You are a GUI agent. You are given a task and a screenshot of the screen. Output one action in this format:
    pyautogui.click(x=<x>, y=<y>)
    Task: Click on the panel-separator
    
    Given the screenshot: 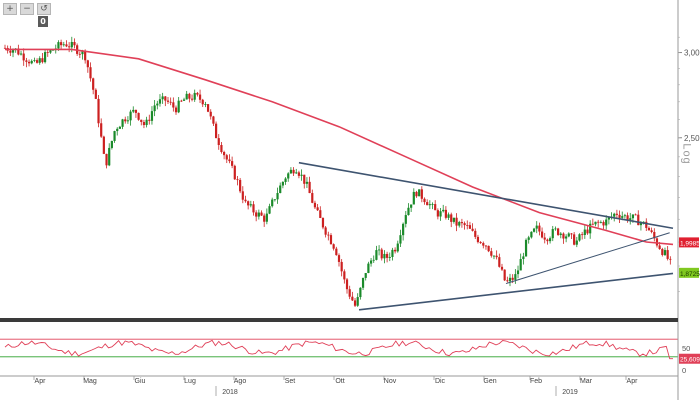 What is the action you would take?
    pyautogui.click(x=339, y=320)
    